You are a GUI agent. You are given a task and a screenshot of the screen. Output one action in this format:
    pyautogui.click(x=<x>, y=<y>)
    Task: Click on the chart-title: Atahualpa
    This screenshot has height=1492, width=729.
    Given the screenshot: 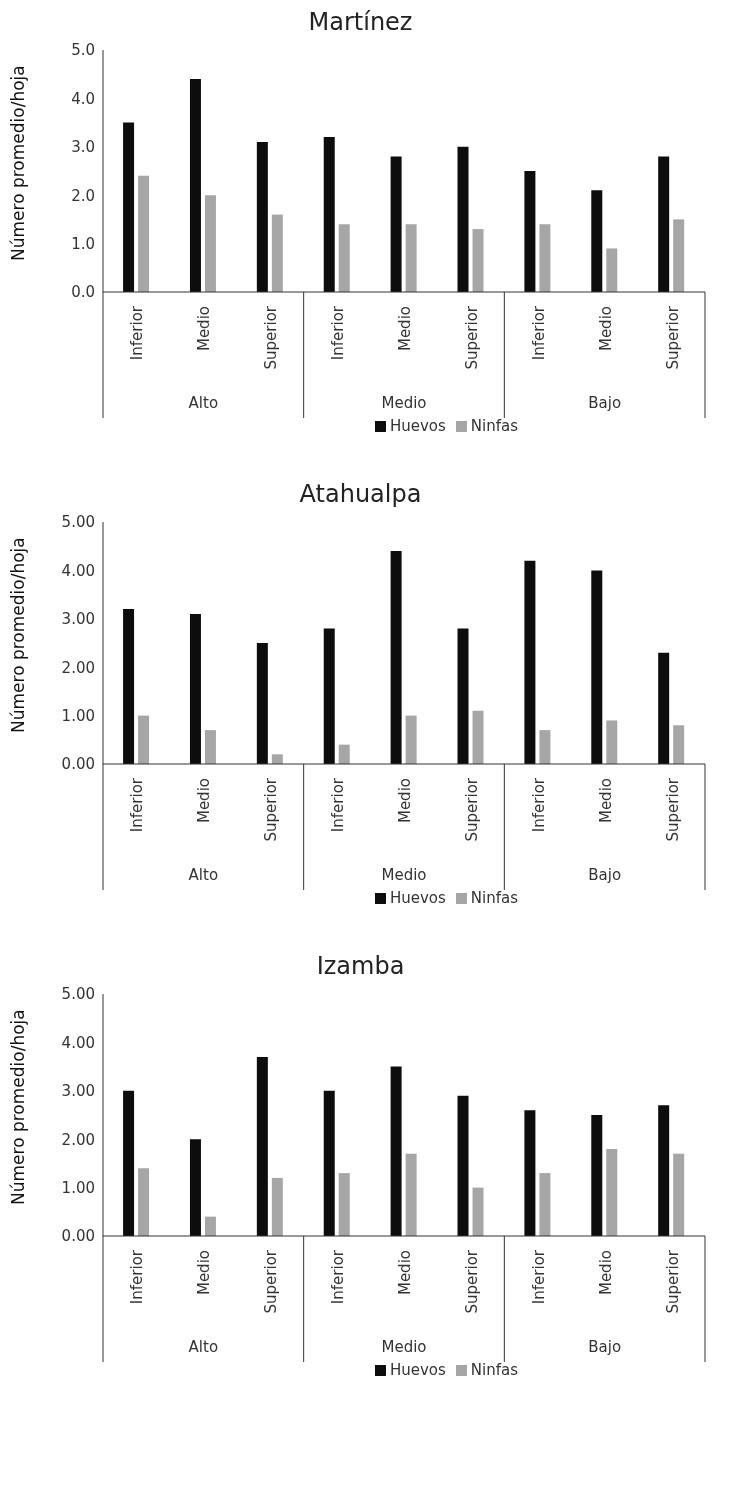 What is the action you would take?
    pyautogui.click(x=360, y=494)
    